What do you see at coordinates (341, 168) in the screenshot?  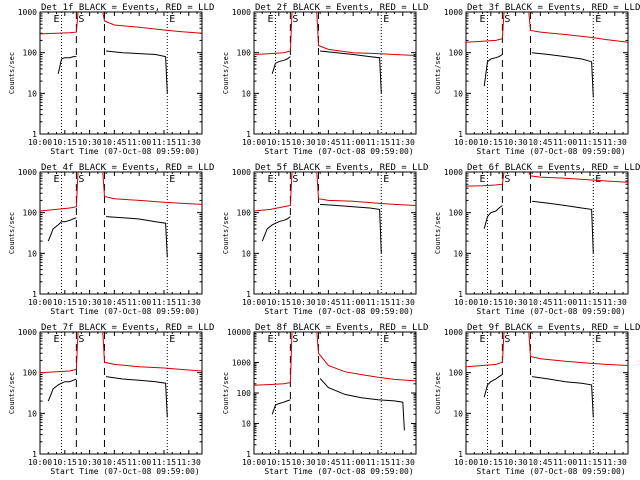 I see `chart-title: Det 5f BLACK = Events, RED = LLD` at bounding box center [341, 168].